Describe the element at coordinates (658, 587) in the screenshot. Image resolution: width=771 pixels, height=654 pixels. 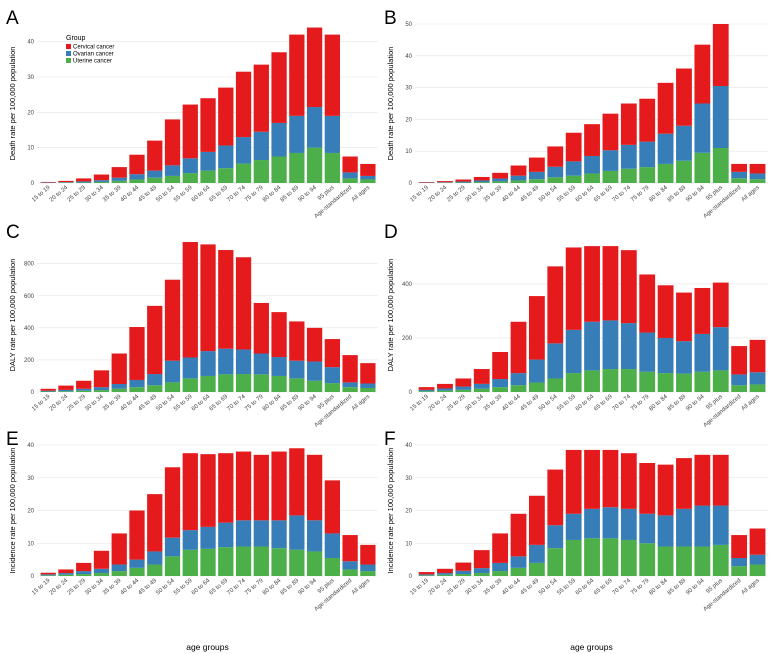
I see `x-tick-label: 80 to 84` at that location.